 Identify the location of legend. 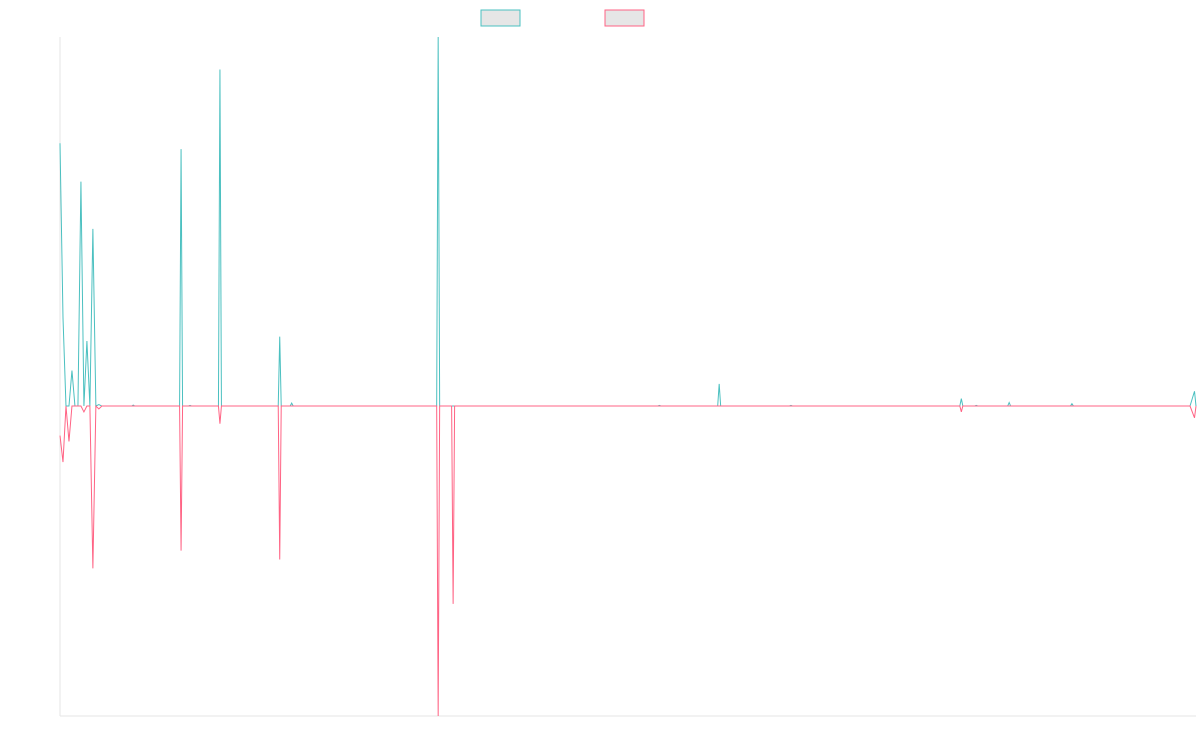
(562, 18).